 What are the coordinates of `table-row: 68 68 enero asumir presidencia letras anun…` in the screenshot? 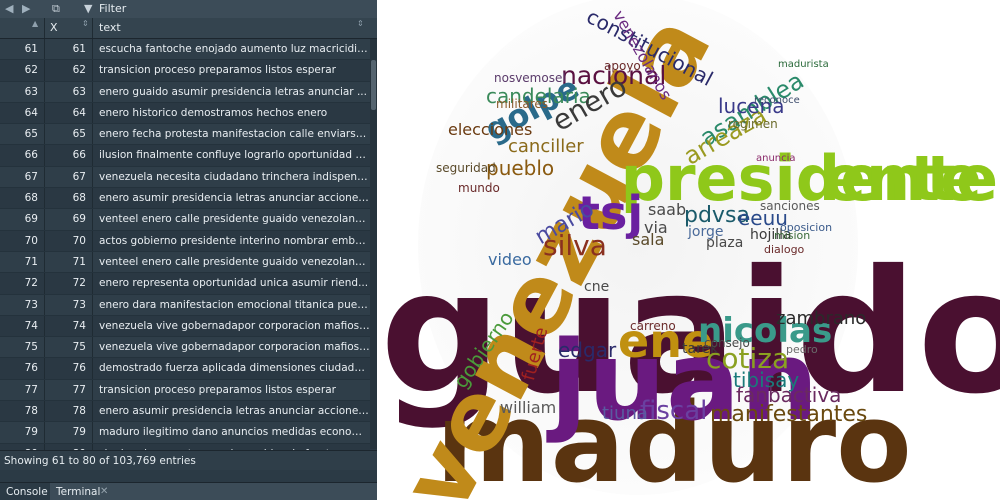 It's located at (188, 199).